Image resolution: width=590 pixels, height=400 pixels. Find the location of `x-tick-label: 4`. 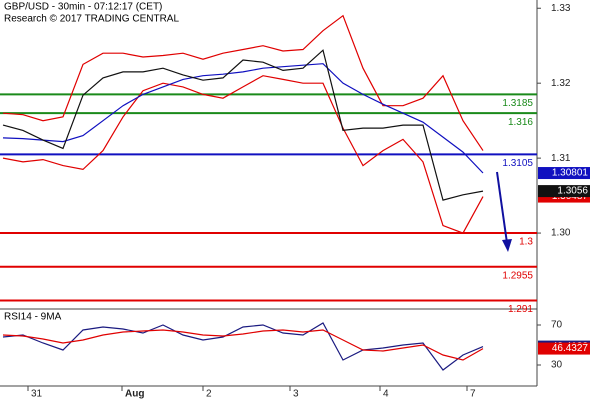

x-tick-label: 4 is located at coordinates (386, 394).